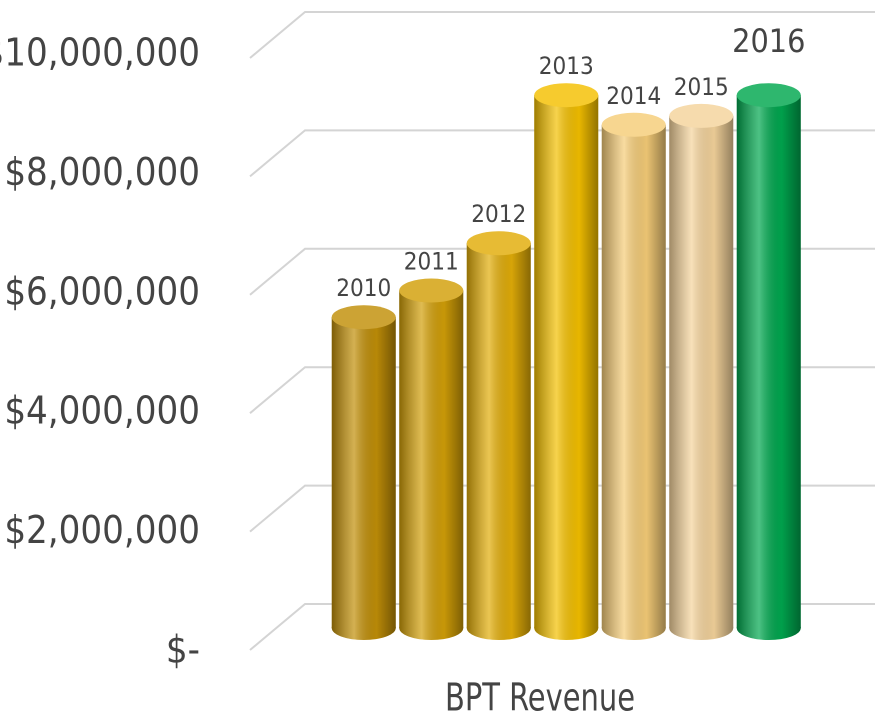 The image size is (875, 724). Describe the element at coordinates (768, 41) in the screenshot. I see `category-label: 2016` at that location.